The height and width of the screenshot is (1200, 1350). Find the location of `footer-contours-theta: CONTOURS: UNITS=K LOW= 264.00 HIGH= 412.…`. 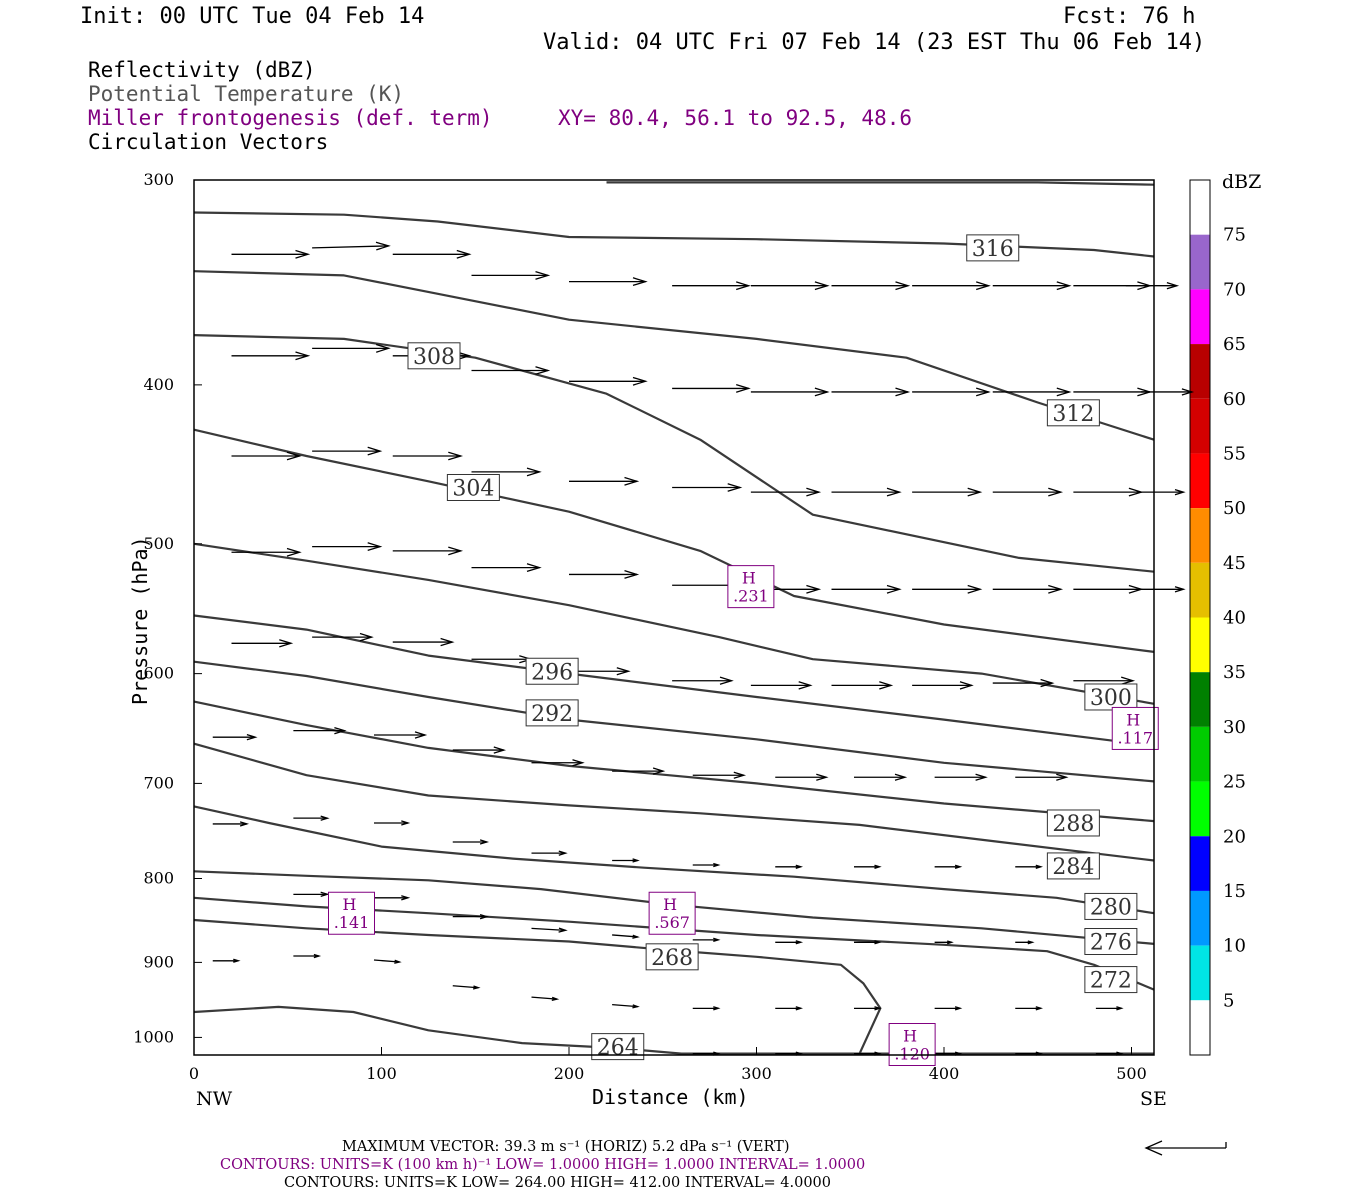

footer-contours-theta: CONTOURS: UNITS=K LOW= 264.00 HIGH= 412.… is located at coordinates (558, 1183).